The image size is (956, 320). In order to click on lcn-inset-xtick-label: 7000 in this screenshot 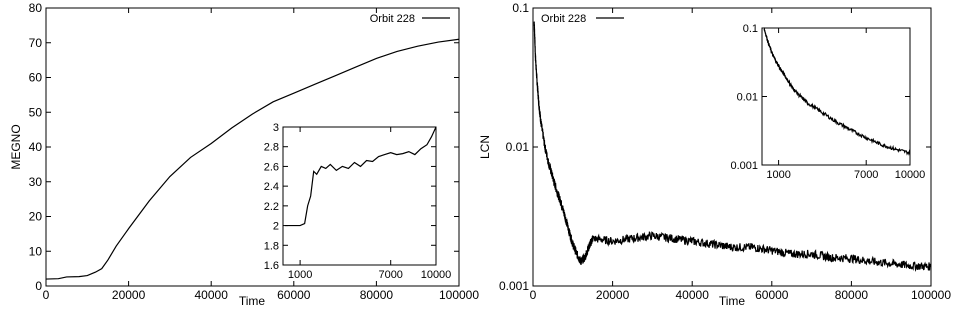, I will do `click(866, 175)`.